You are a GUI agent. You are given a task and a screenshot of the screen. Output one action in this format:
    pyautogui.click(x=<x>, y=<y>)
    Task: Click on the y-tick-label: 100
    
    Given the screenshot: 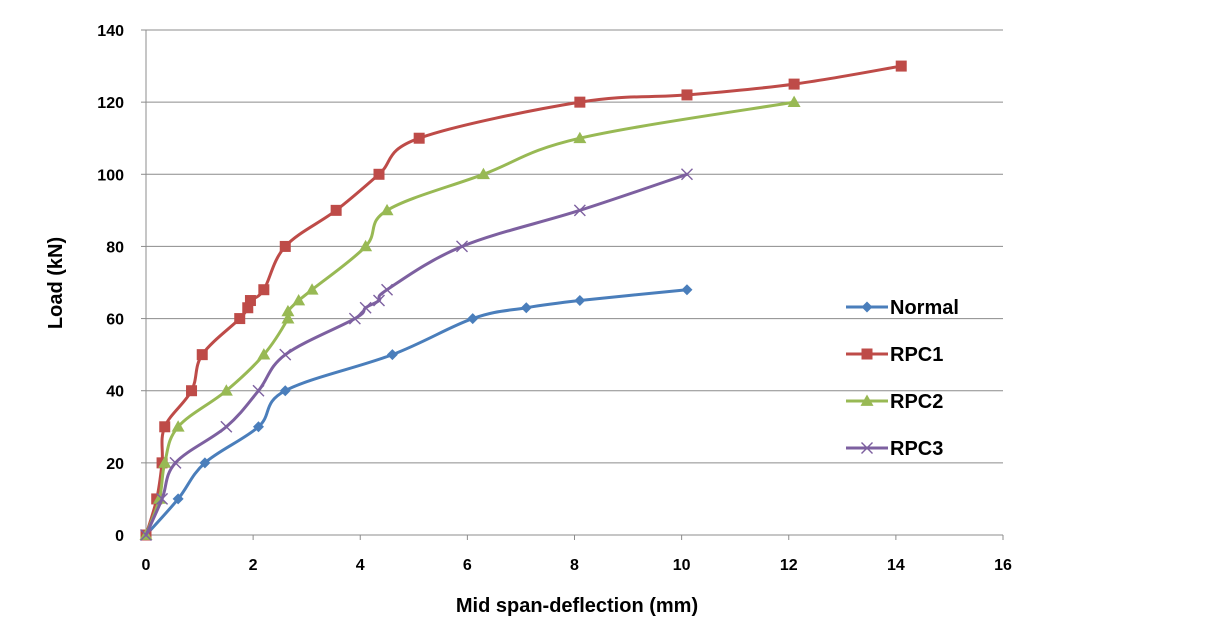 What is the action you would take?
    pyautogui.click(x=110, y=175)
    